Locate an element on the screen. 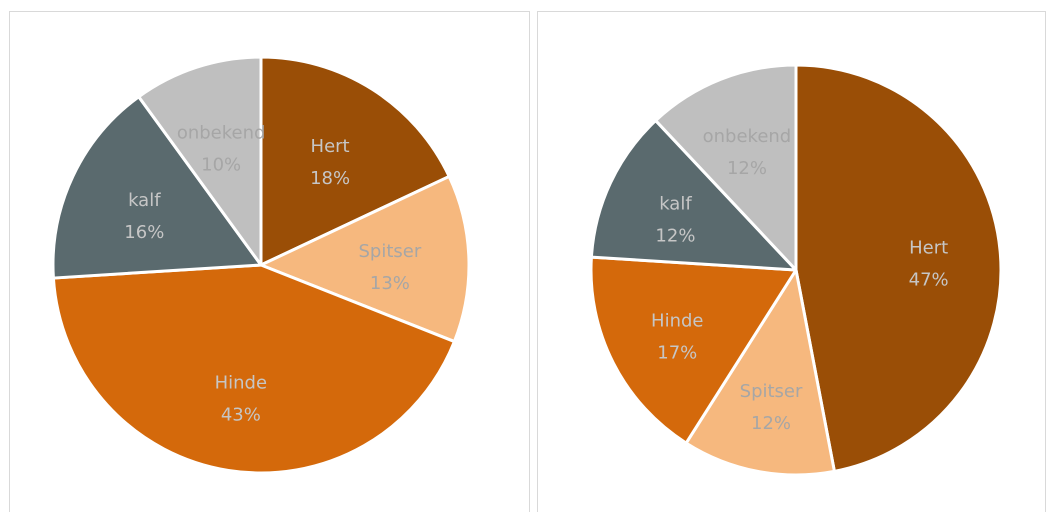  data-label-category-onbekend-right: onbekend is located at coordinates (747, 136).